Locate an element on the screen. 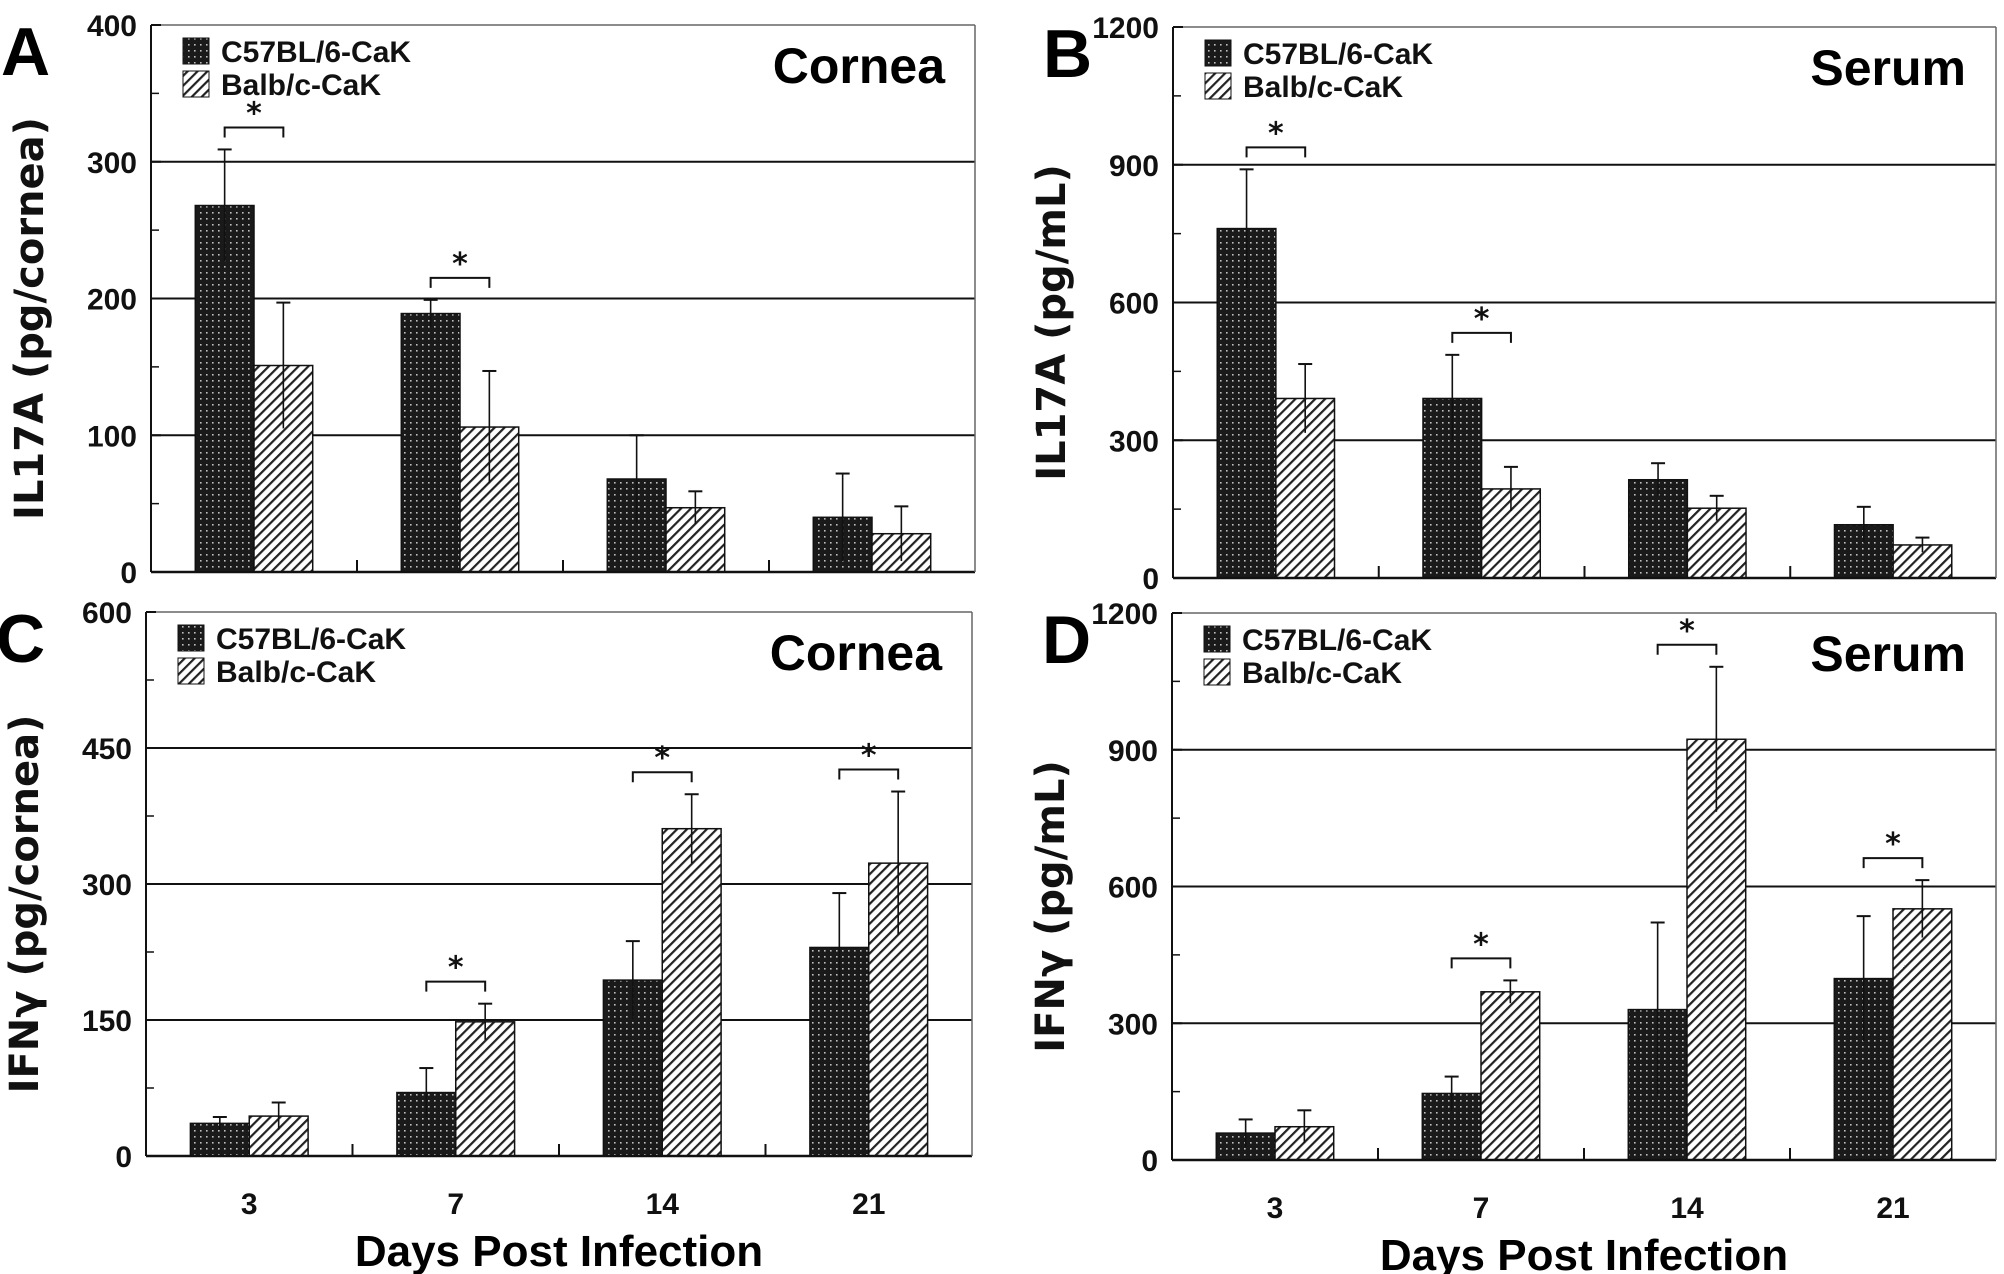 The height and width of the screenshot is (1274, 2004). y-tick-label: 150 is located at coordinates (107, 1021).